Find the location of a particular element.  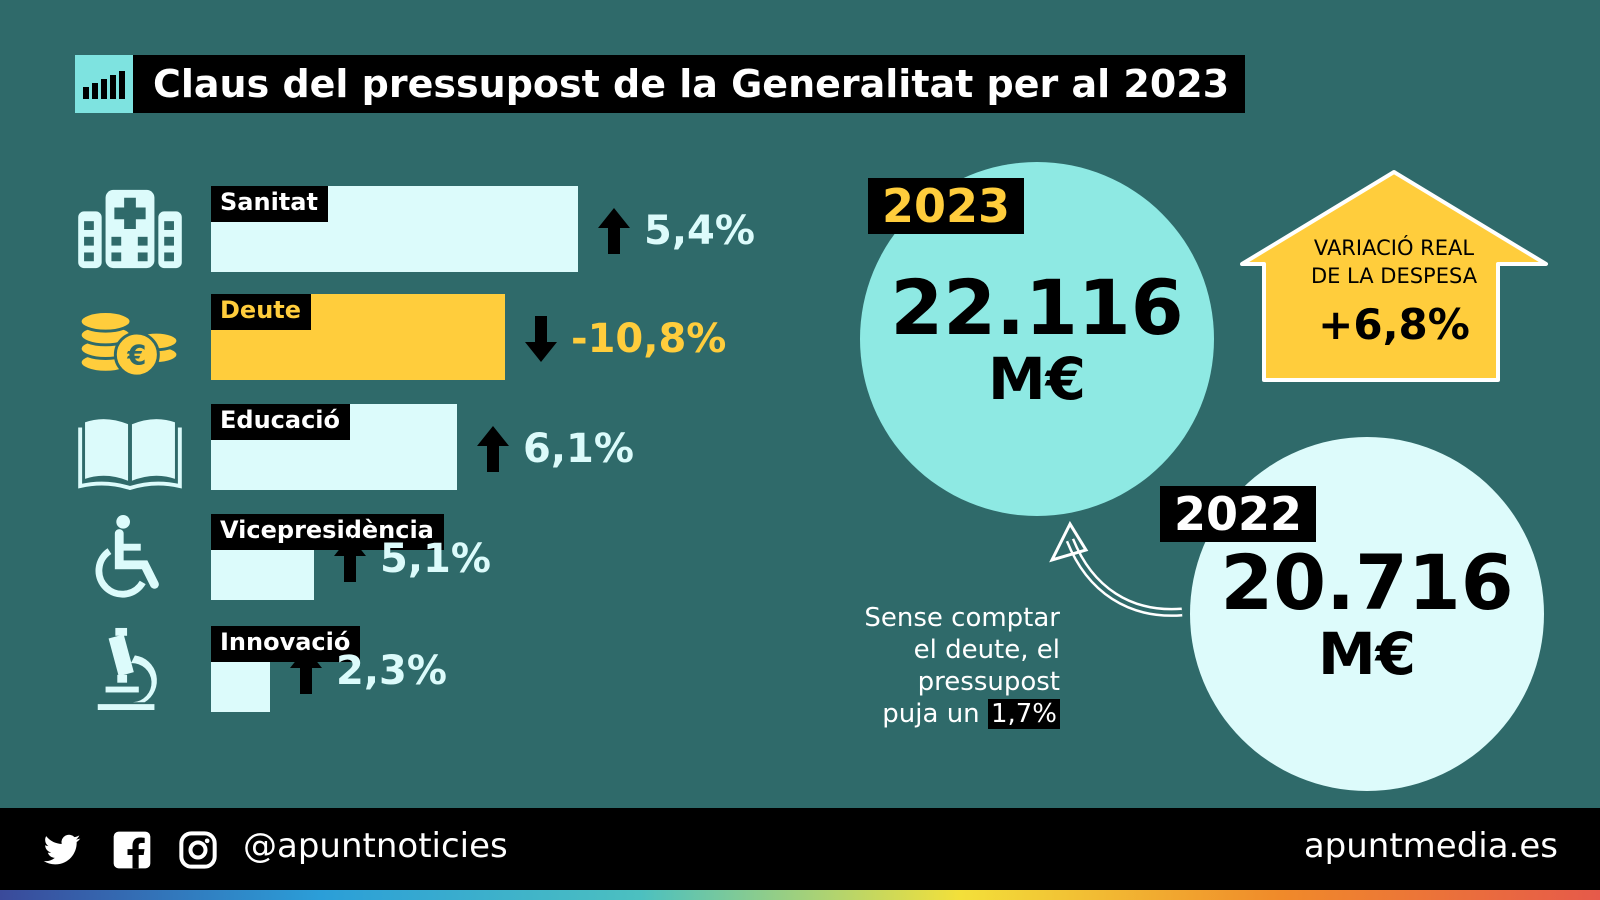

microscope-icon is located at coordinates (127, 669).